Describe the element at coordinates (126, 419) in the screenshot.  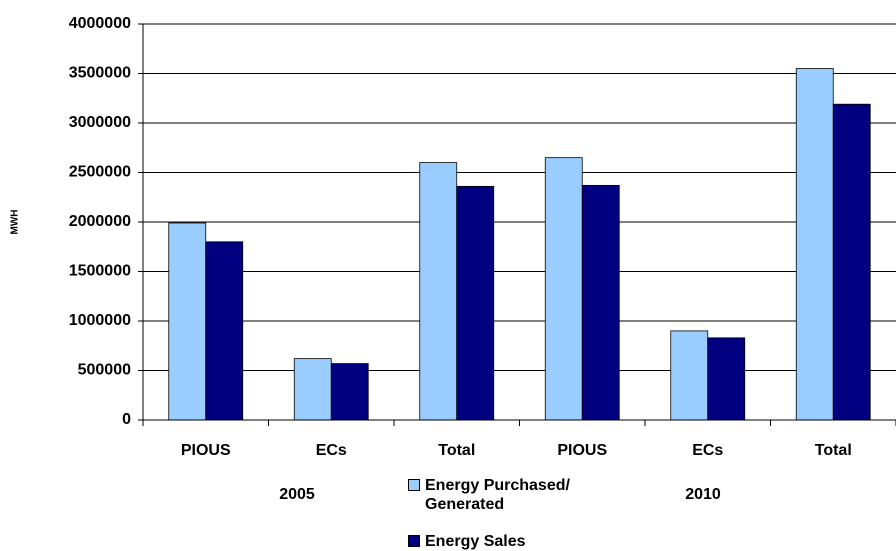
I see `y-tick-label: 0` at that location.